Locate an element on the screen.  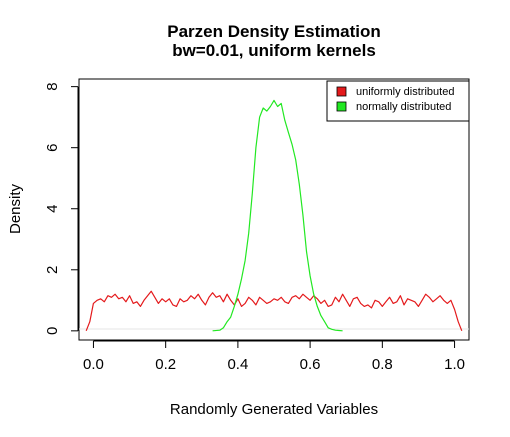
chart-title: Parzen Density Estimation is located at coordinates (274, 31).